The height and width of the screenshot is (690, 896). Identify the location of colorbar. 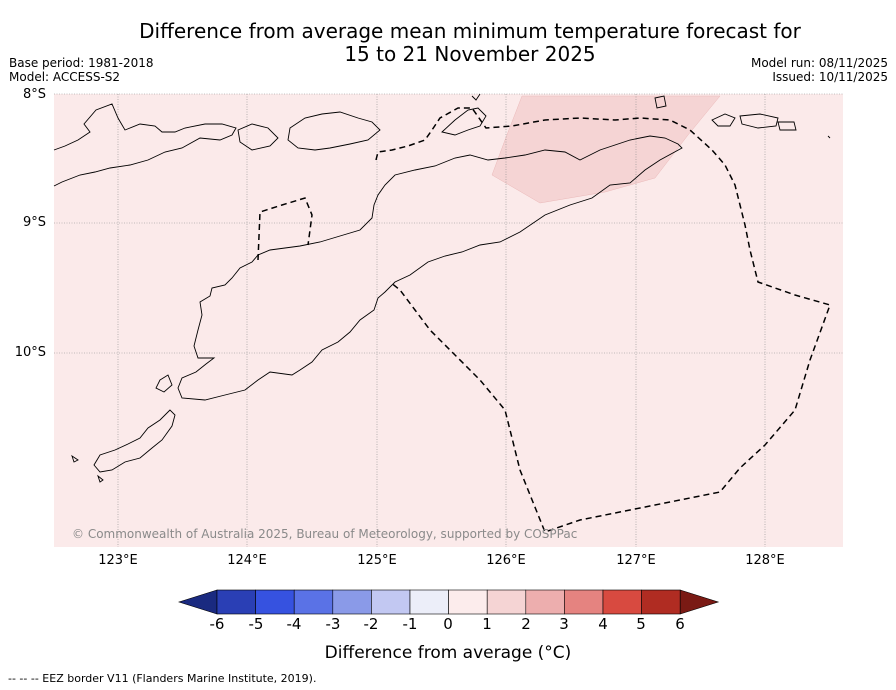
(449, 602).